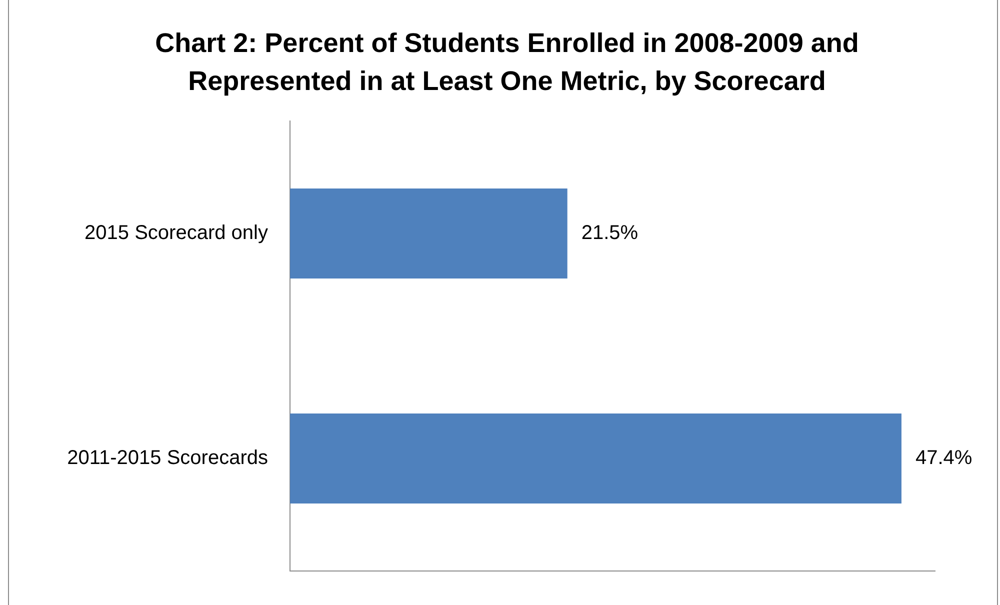  What do you see at coordinates (176, 233) in the screenshot?
I see `y-tick-label: 2015 Scorecard only` at bounding box center [176, 233].